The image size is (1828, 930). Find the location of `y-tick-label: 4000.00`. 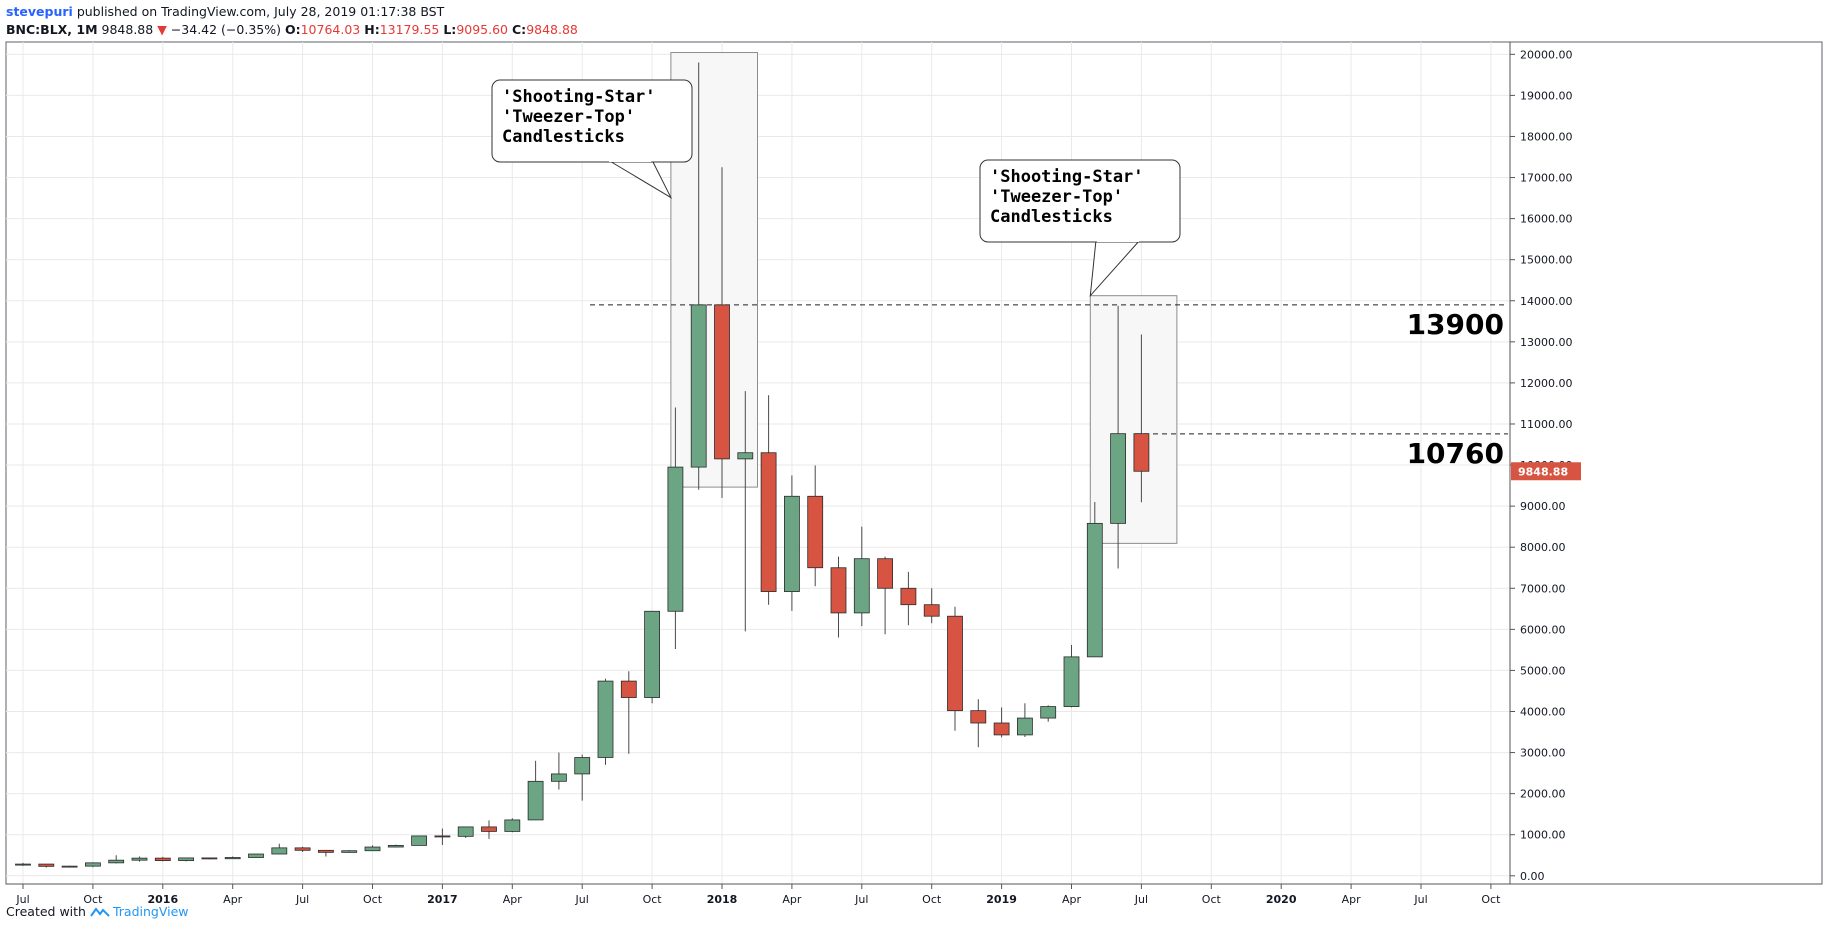

y-tick-label: 4000.00 is located at coordinates (1543, 711).